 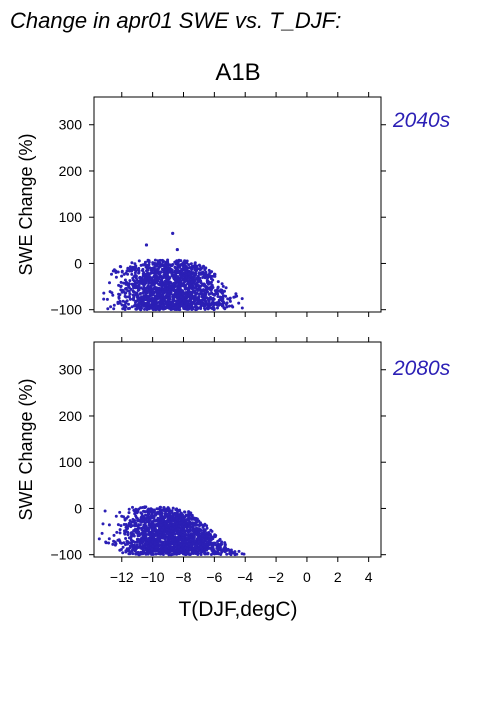 I want to click on x-tick-label: −10, so click(x=153, y=577).